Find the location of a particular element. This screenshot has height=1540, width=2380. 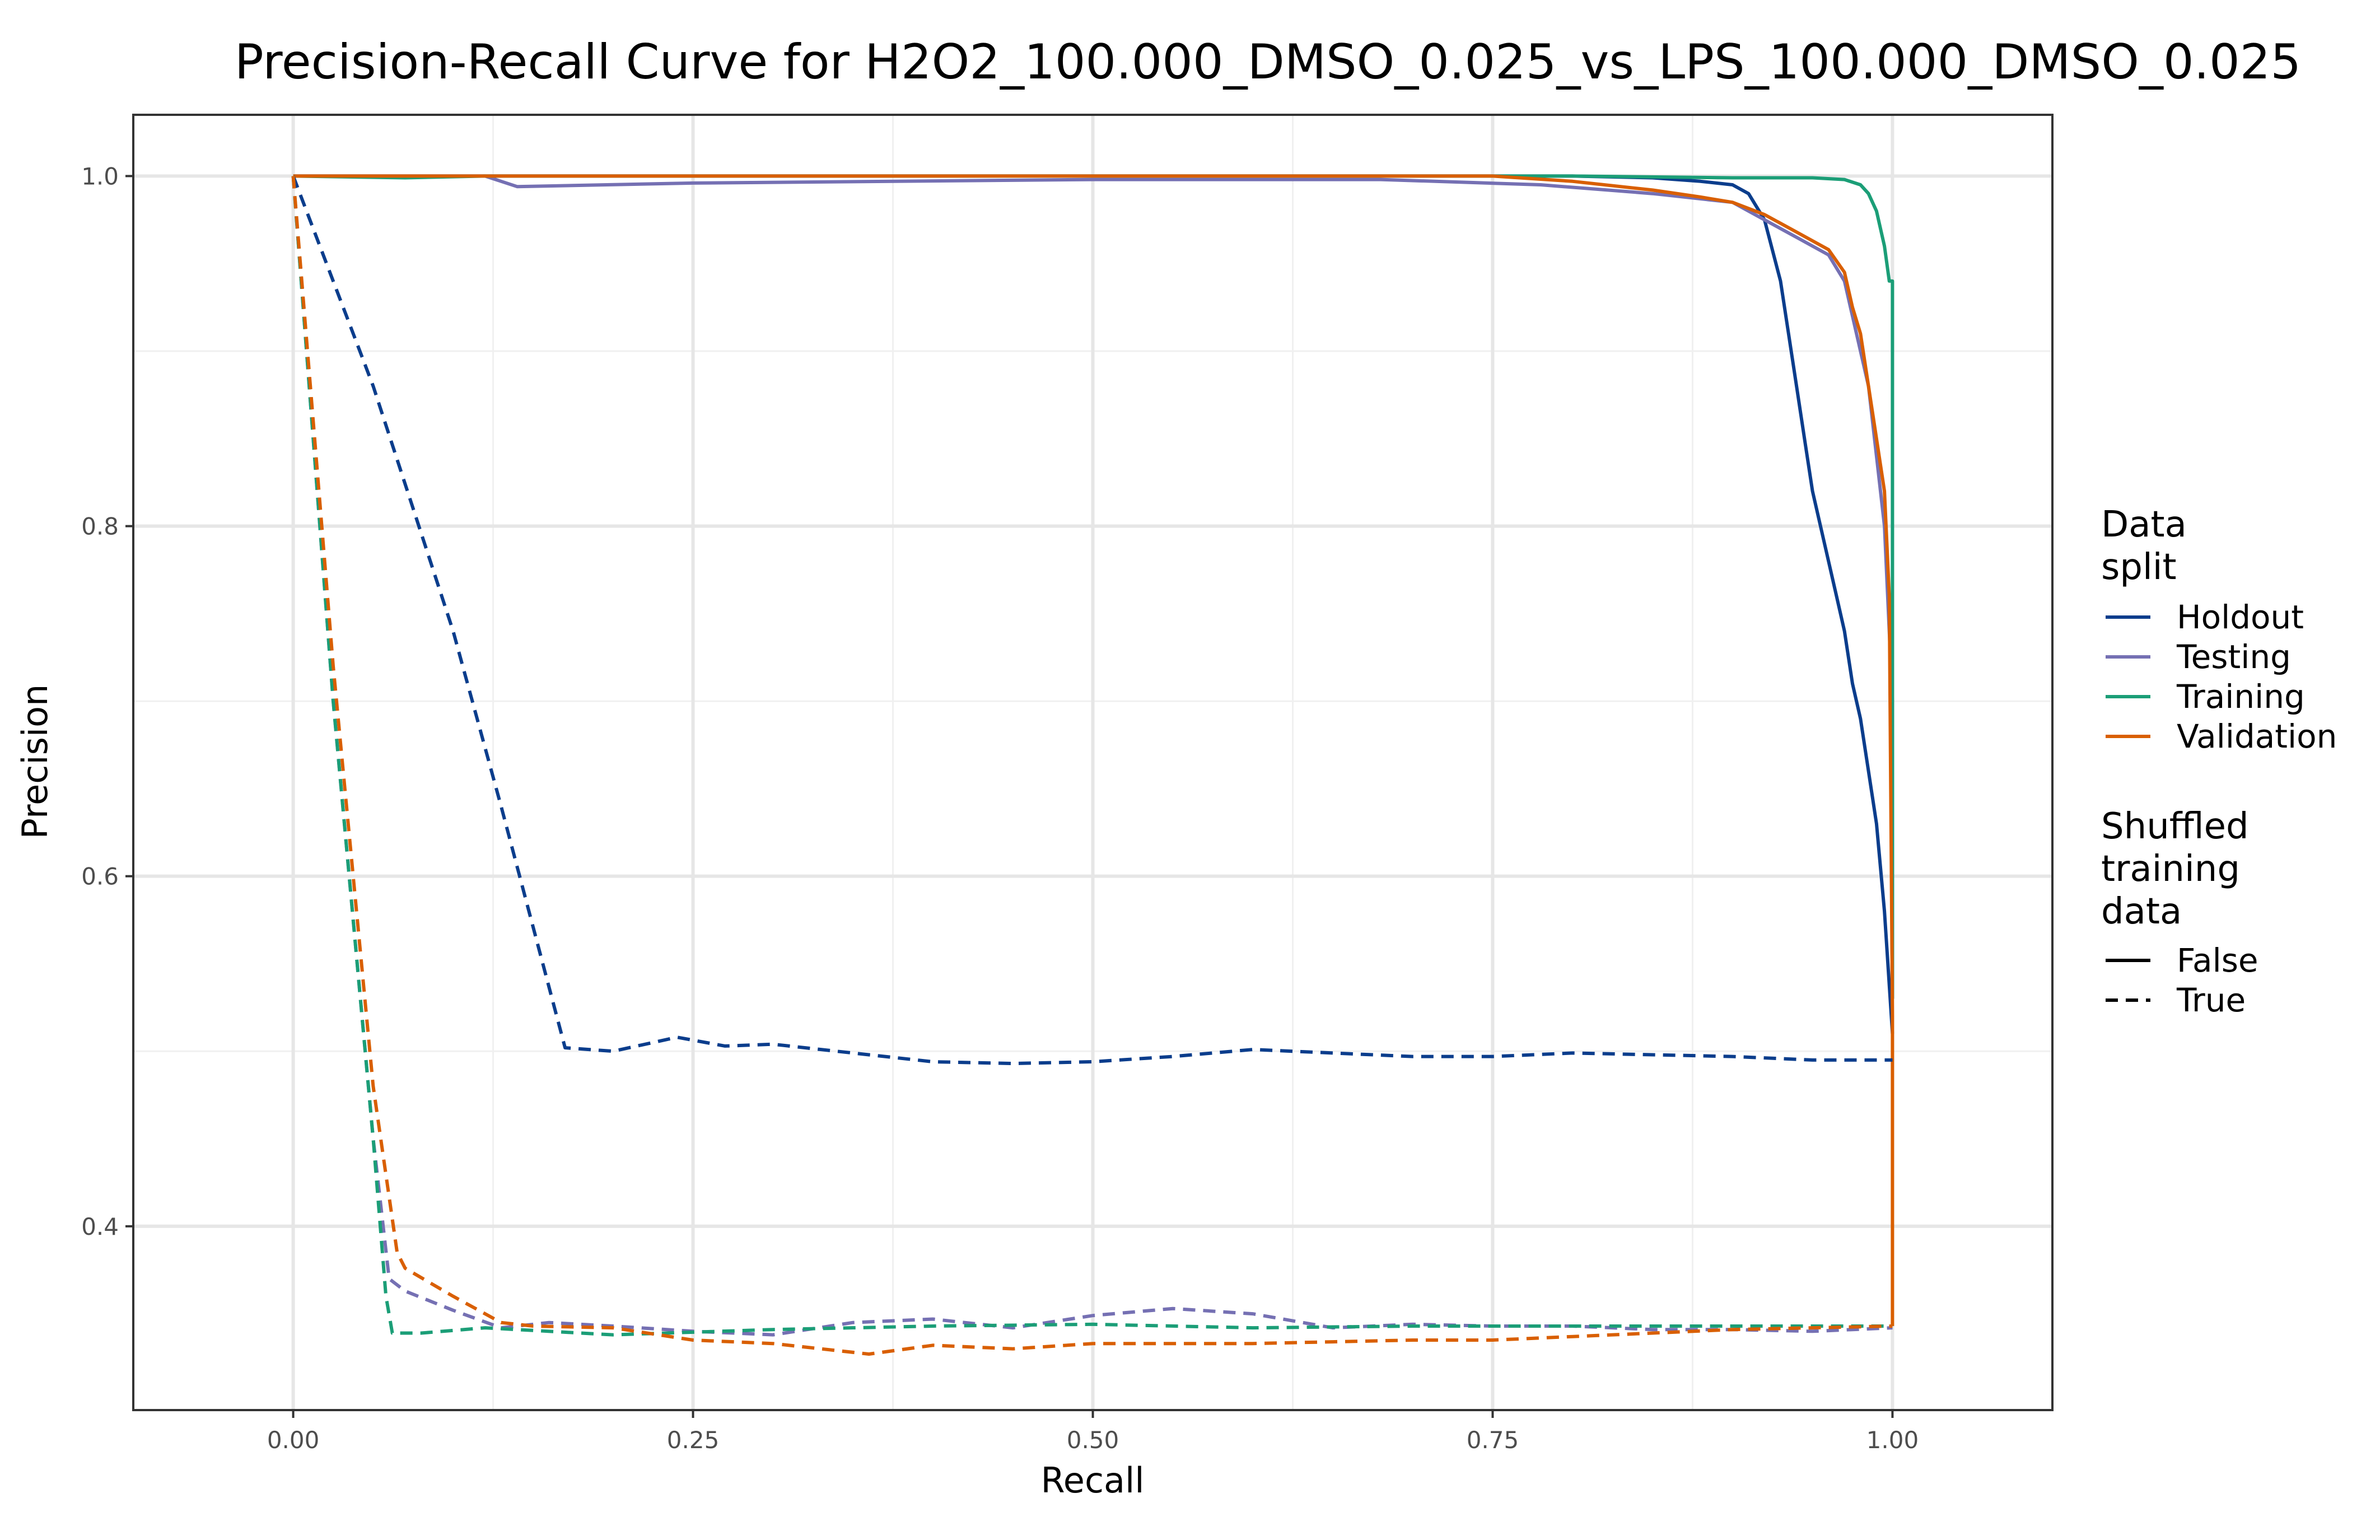

legend-title-color: split is located at coordinates (2139, 568).